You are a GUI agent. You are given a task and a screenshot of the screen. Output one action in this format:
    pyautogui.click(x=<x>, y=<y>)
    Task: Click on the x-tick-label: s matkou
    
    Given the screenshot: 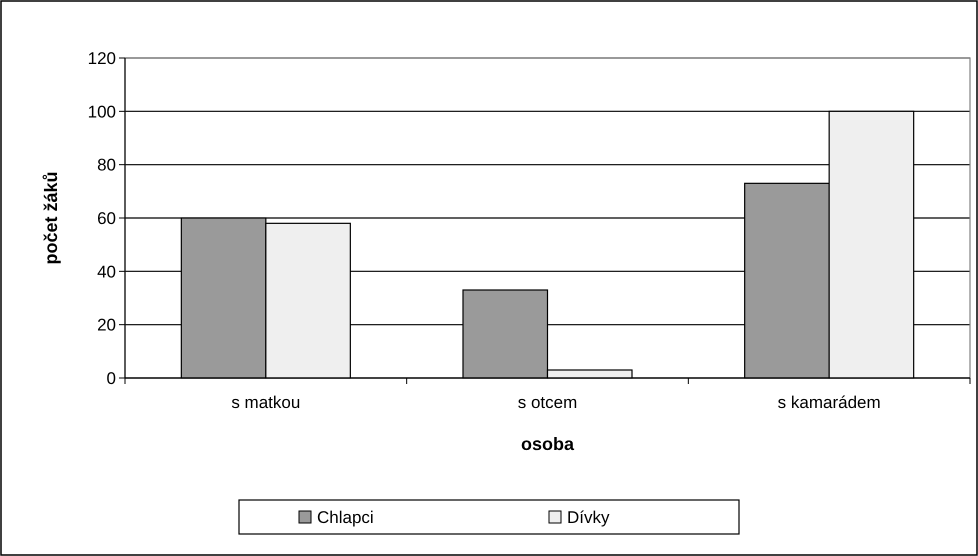 What is the action you would take?
    pyautogui.click(x=265, y=402)
    